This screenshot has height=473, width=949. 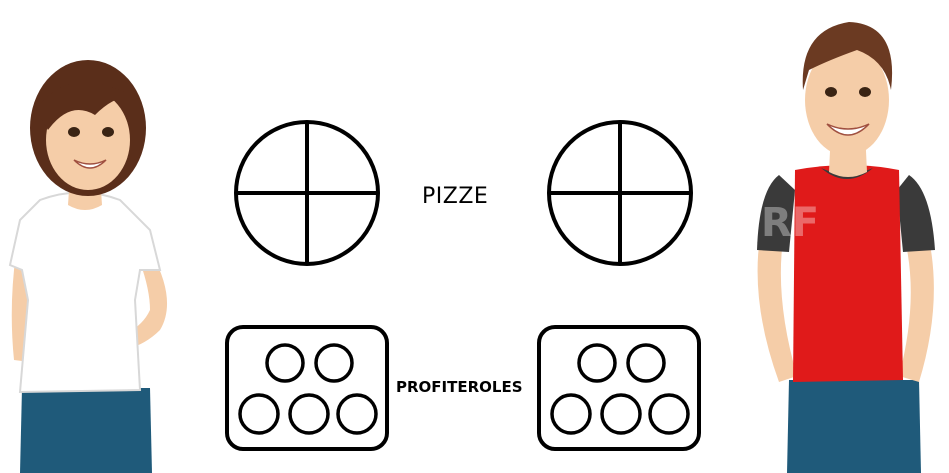 What do you see at coordinates (790, 223) in the screenshot?
I see `watermark: RF` at bounding box center [790, 223].